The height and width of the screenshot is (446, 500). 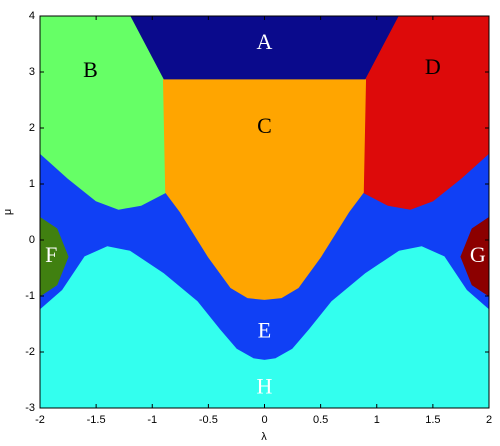 What do you see at coordinates (208, 420) in the screenshot?
I see `x-tick-label: -0.5` at bounding box center [208, 420].